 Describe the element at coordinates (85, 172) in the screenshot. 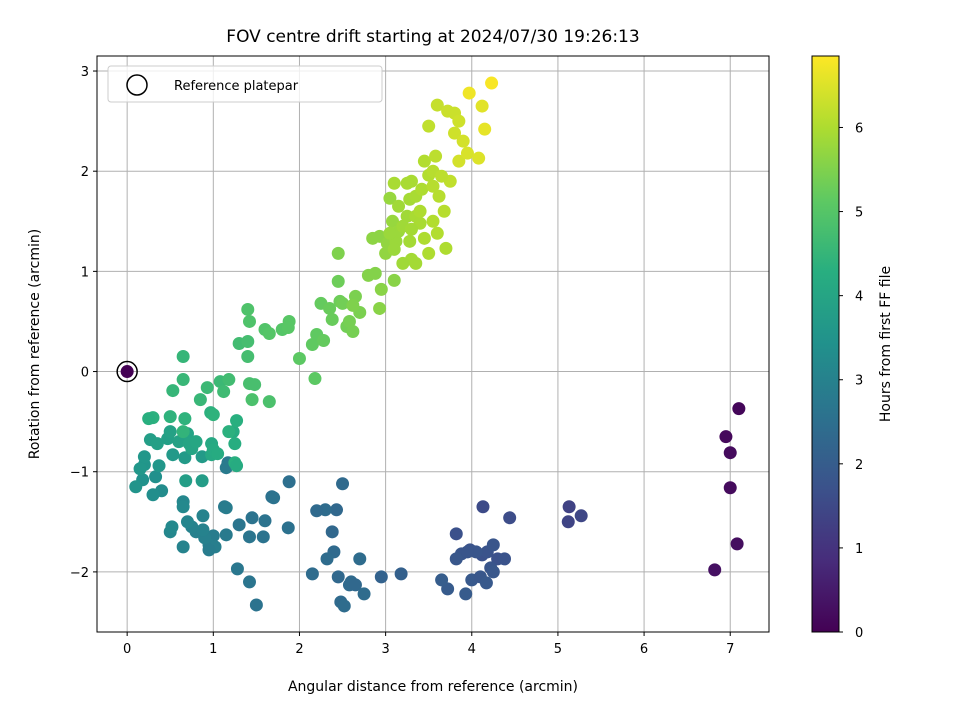

I see `y-tick-label: 2` at that location.